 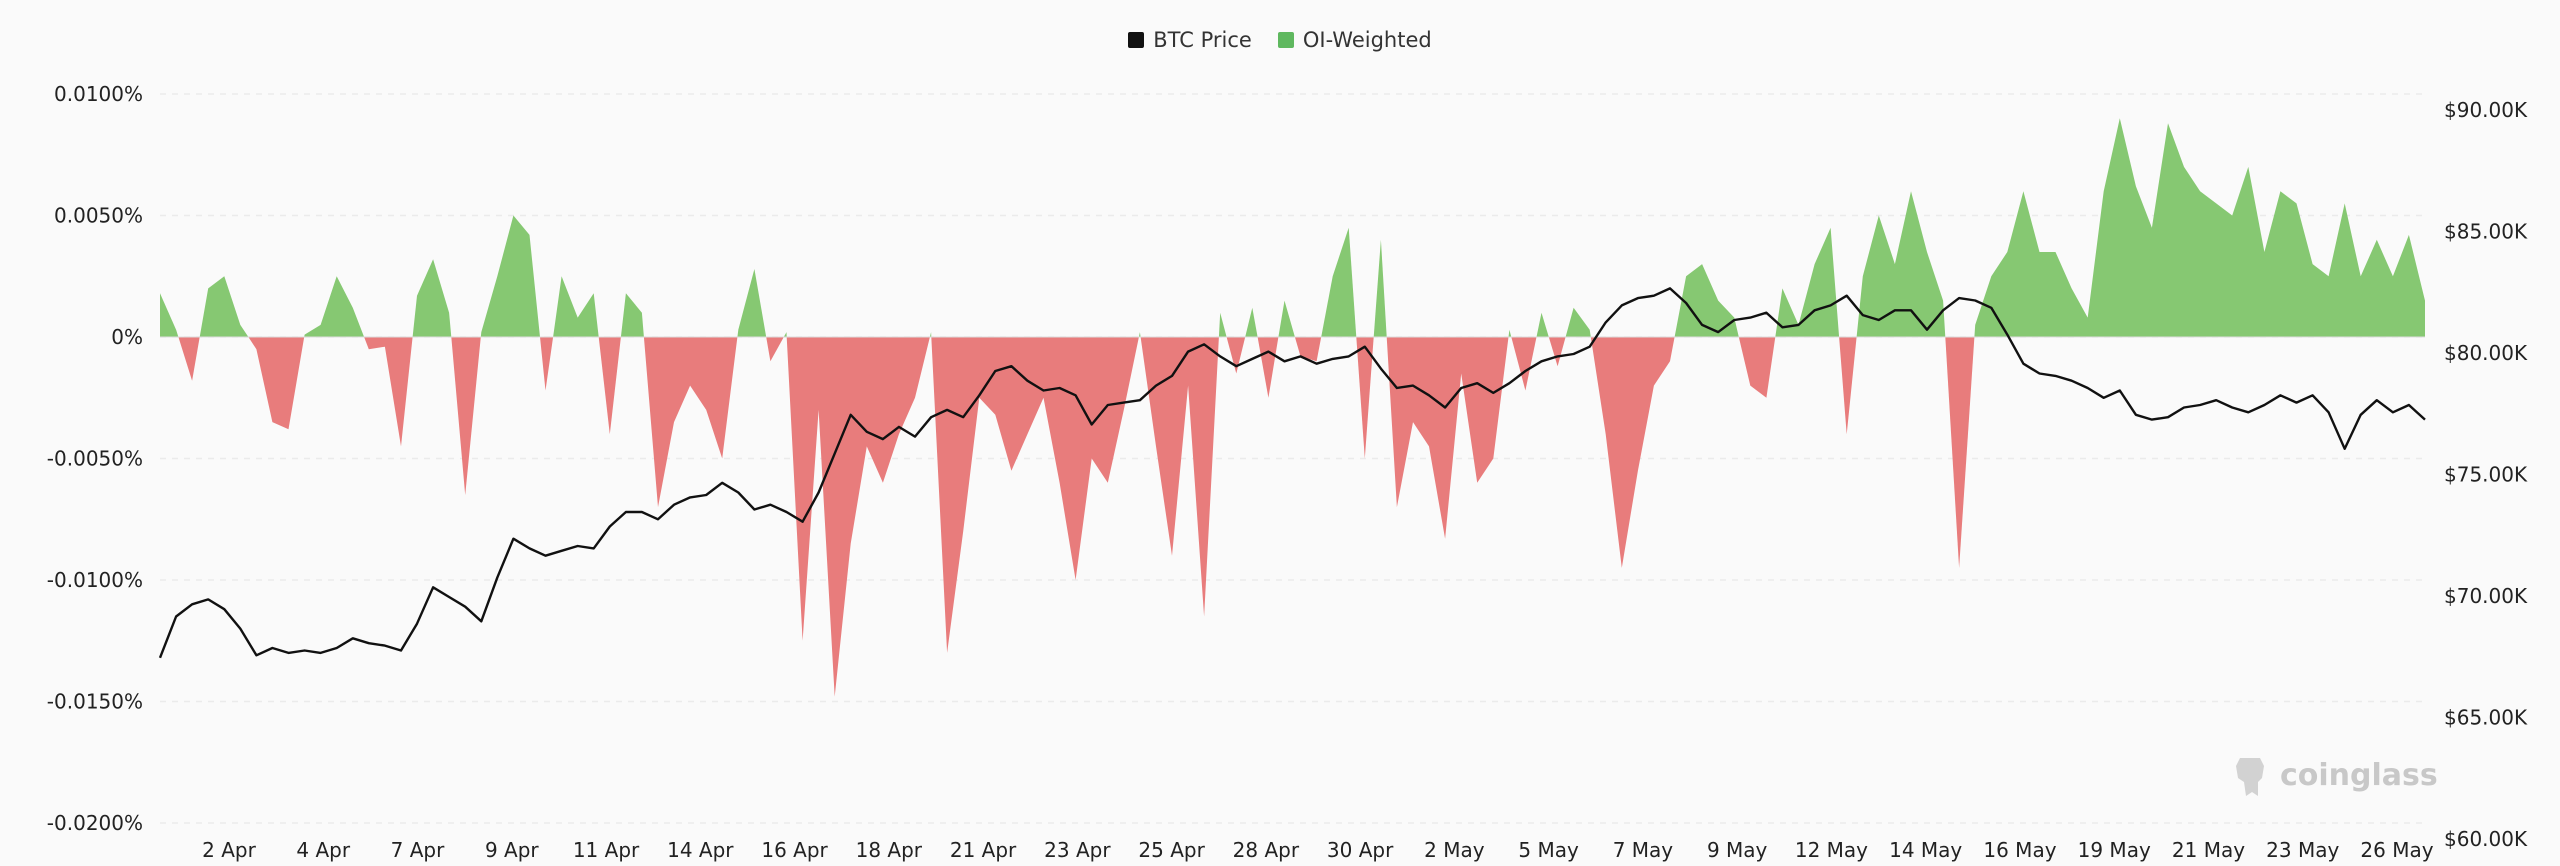 I want to click on y-right-tick-label: $75.00K, so click(x=2486, y=475).